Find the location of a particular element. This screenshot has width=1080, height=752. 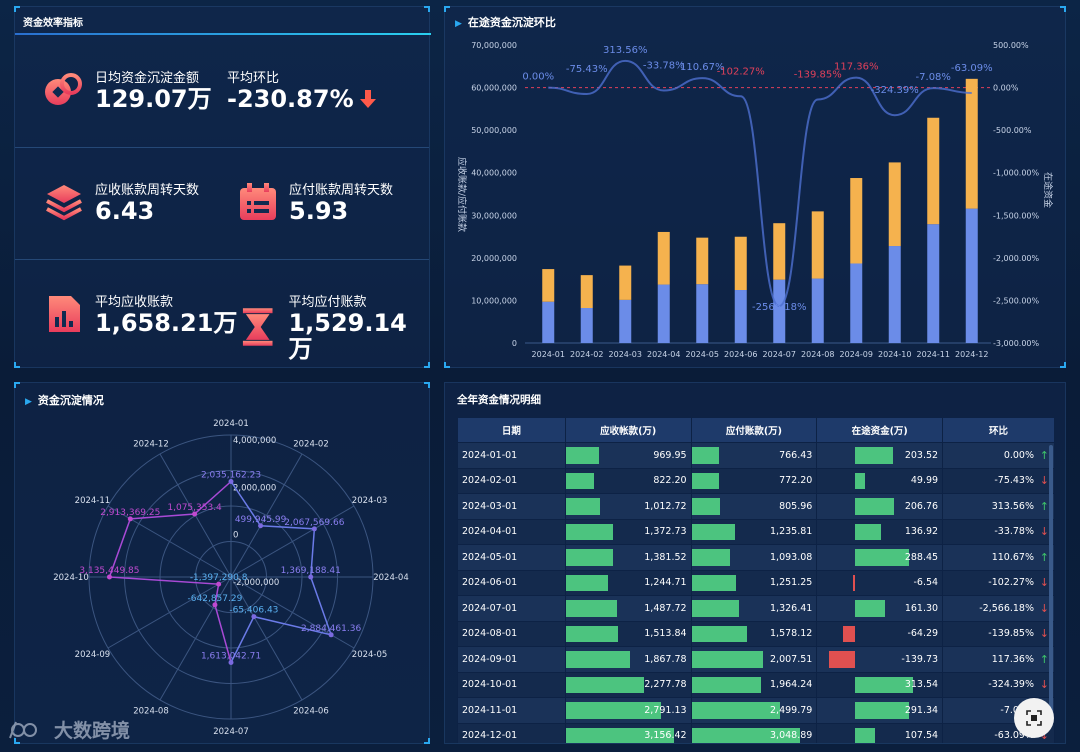

kpi-label: 平均环比 is located at coordinates (253, 78).